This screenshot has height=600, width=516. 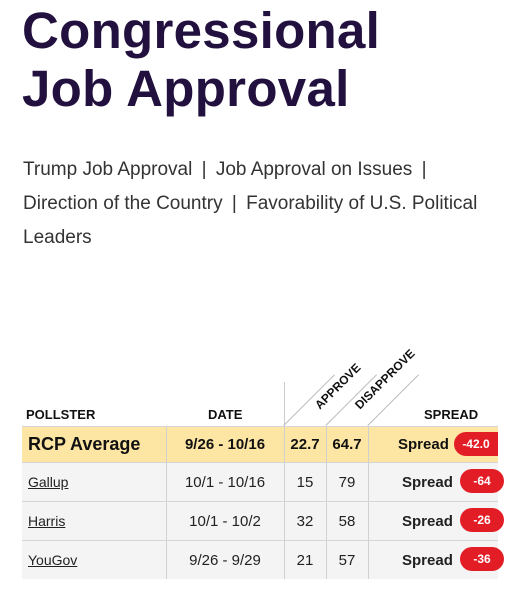 I want to click on page-title-line-1: Congressional, so click(x=201, y=30).